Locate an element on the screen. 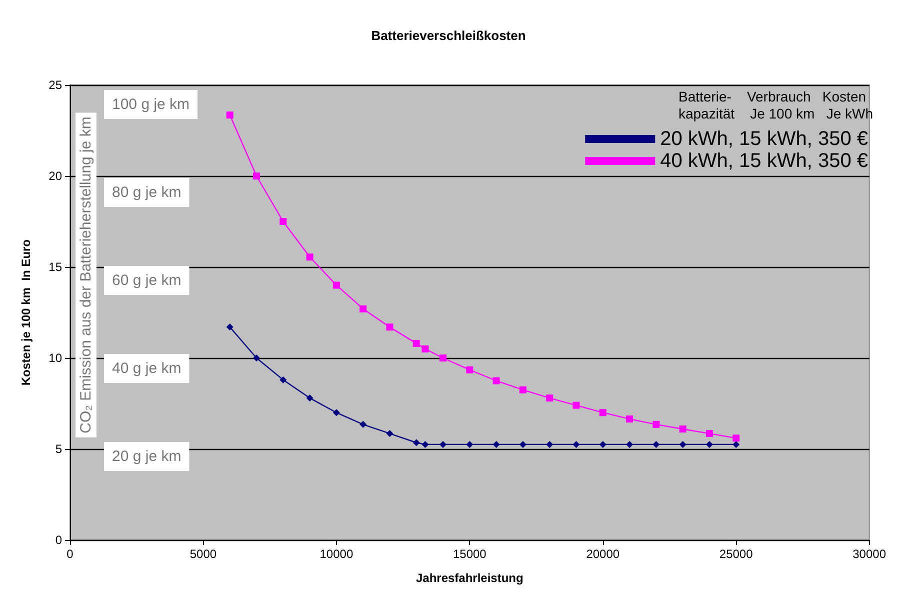  x-tick-label: 15000 is located at coordinates (469, 554).